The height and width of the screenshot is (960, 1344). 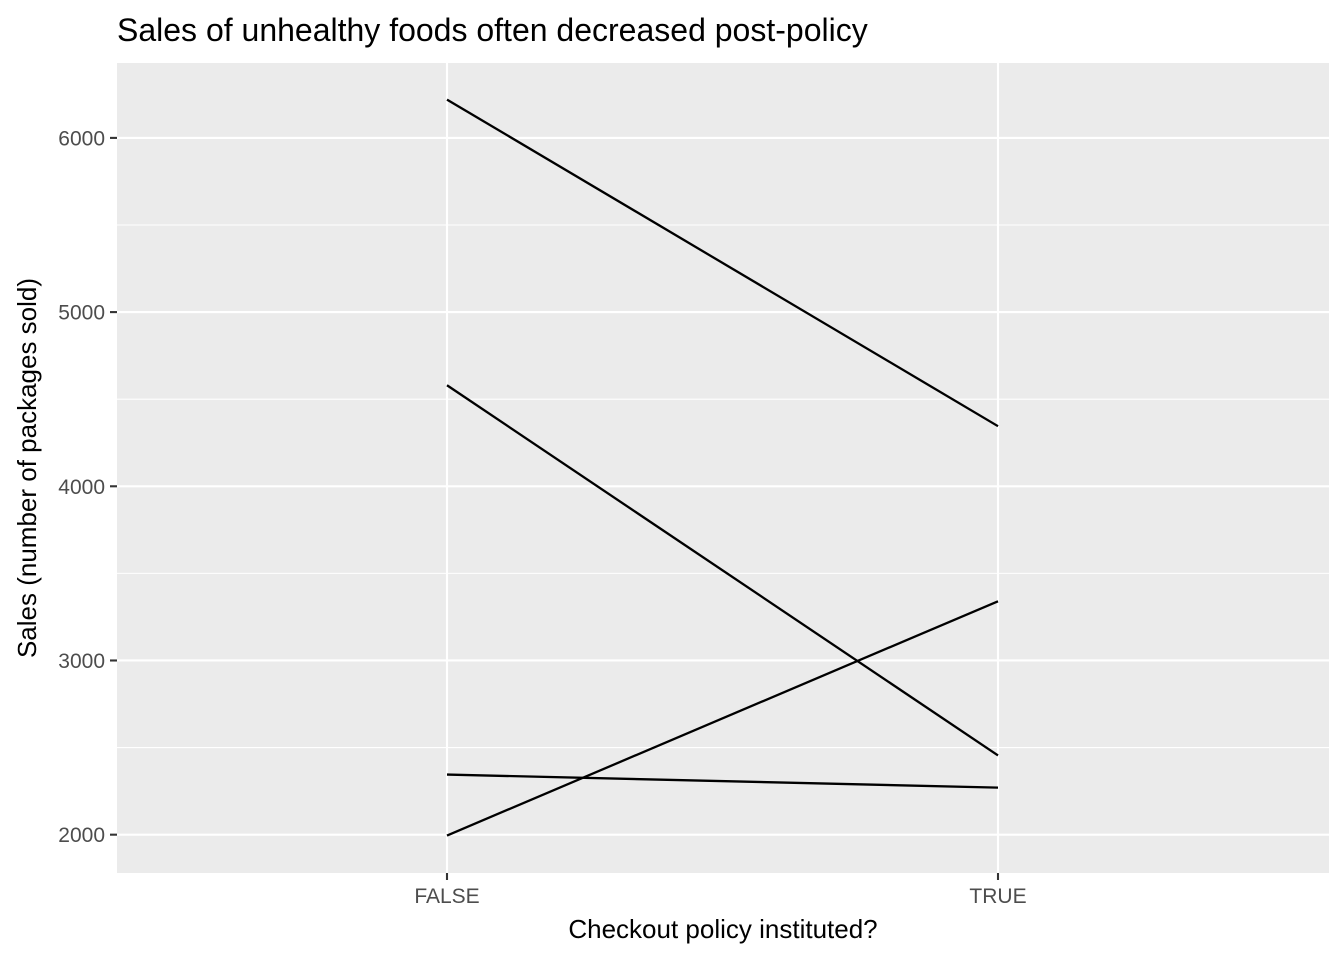 I want to click on y-tick-label: 3000, so click(x=81, y=661).